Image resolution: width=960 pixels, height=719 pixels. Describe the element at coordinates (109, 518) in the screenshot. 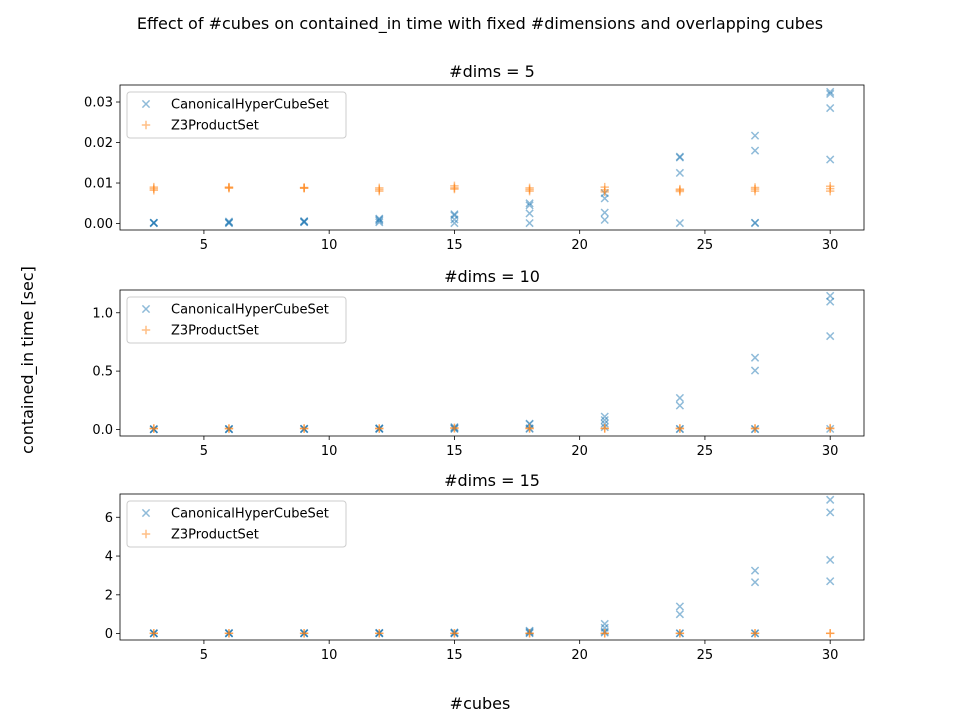

I see `y-tick-label: 6` at that location.